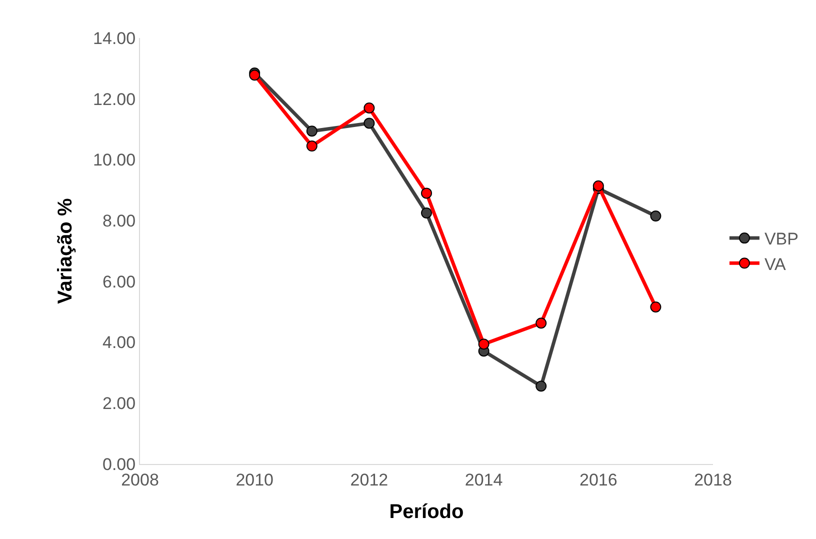  Describe the element at coordinates (119, 282) in the screenshot. I see `y-tick-label: 6.00` at that location.